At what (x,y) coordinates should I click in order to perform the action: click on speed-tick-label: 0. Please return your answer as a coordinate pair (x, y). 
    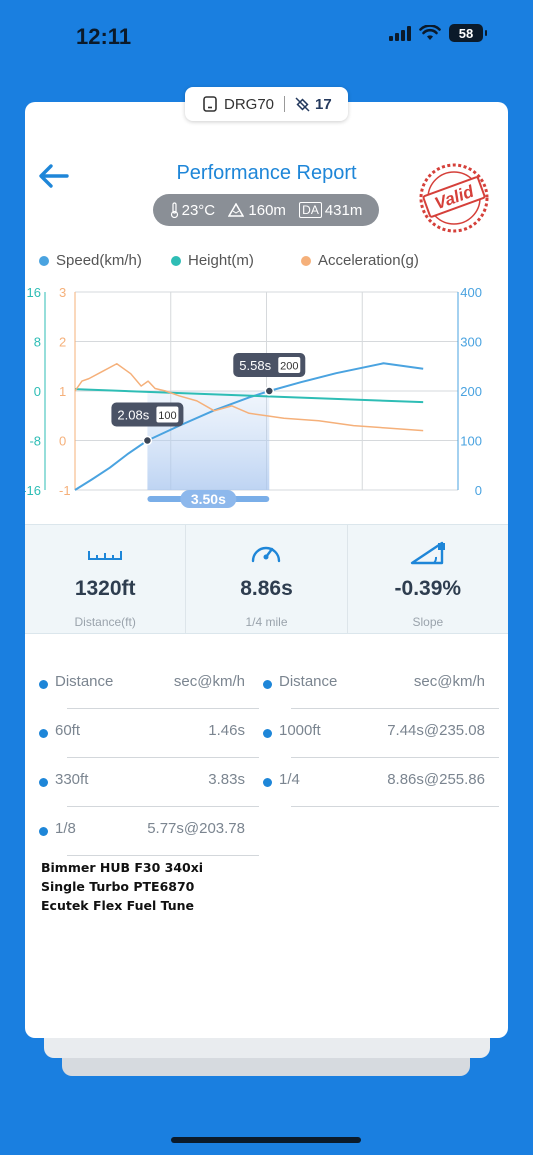
    Looking at the image, I should click on (478, 490).